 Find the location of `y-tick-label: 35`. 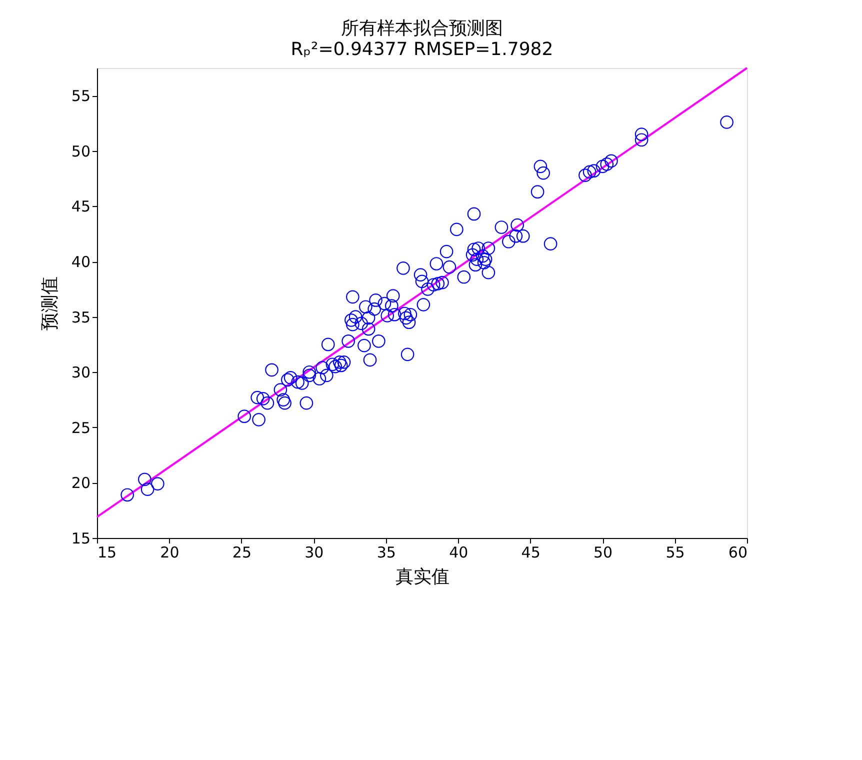

y-tick-label: 35 is located at coordinates (80, 317).